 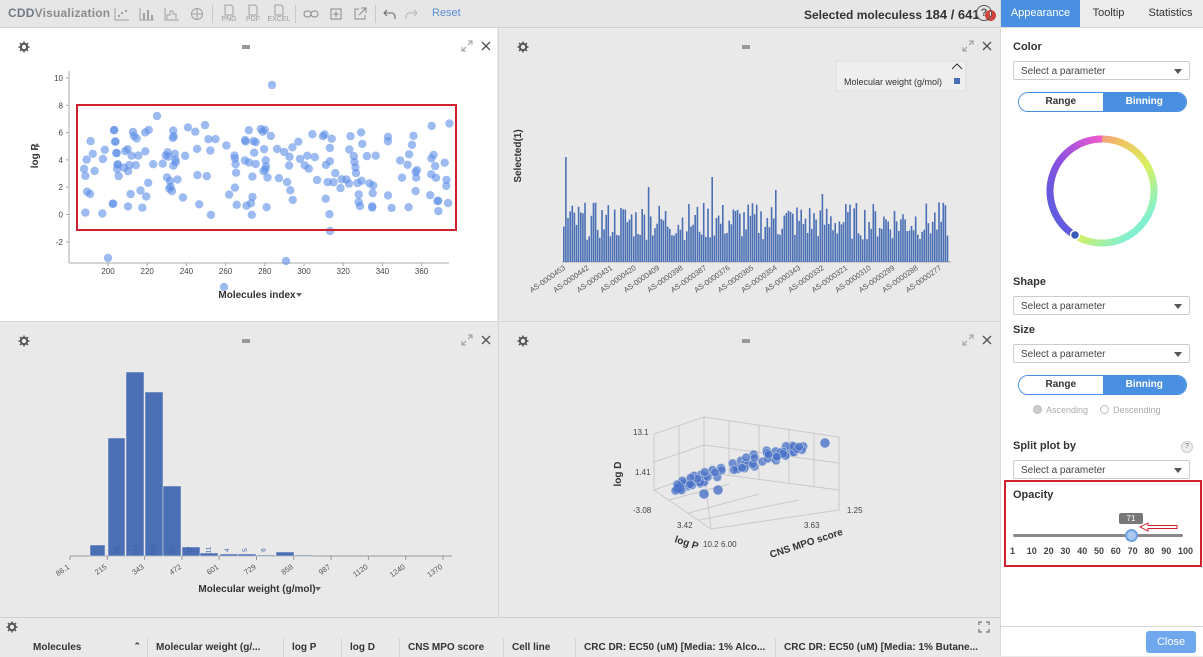 I want to click on column-header: log P, so click(x=313, y=647).